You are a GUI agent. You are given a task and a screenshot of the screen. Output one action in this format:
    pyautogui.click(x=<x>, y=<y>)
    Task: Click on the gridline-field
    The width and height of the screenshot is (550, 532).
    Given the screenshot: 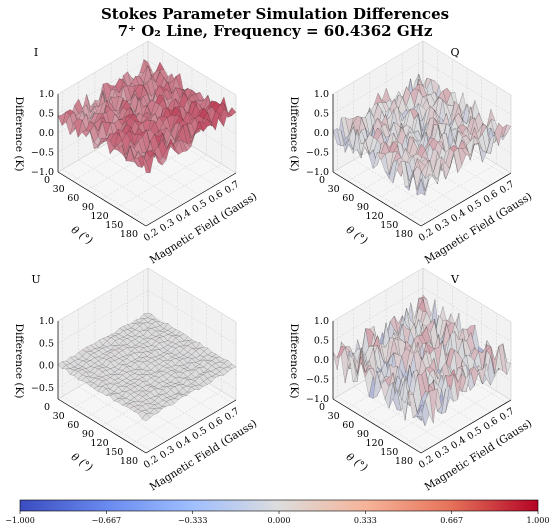 What is the action you would take?
    pyautogui.click(x=397, y=375)
    